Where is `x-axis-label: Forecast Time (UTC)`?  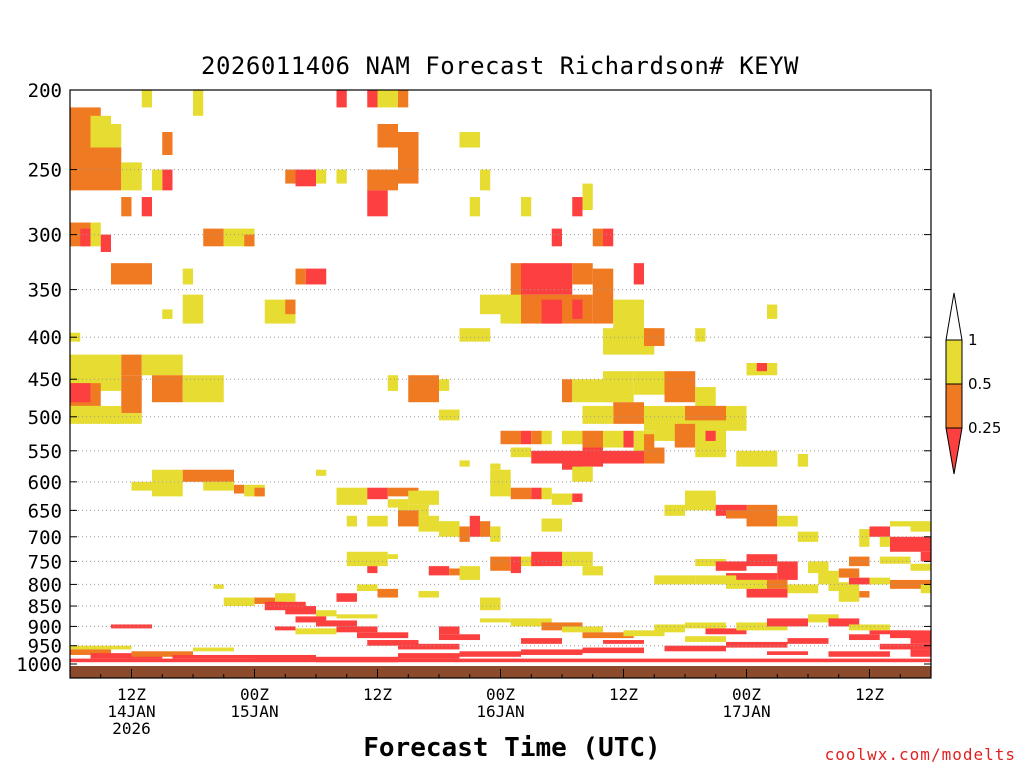
x-axis-label: Forecast Time (UTC) is located at coordinates (512, 748).